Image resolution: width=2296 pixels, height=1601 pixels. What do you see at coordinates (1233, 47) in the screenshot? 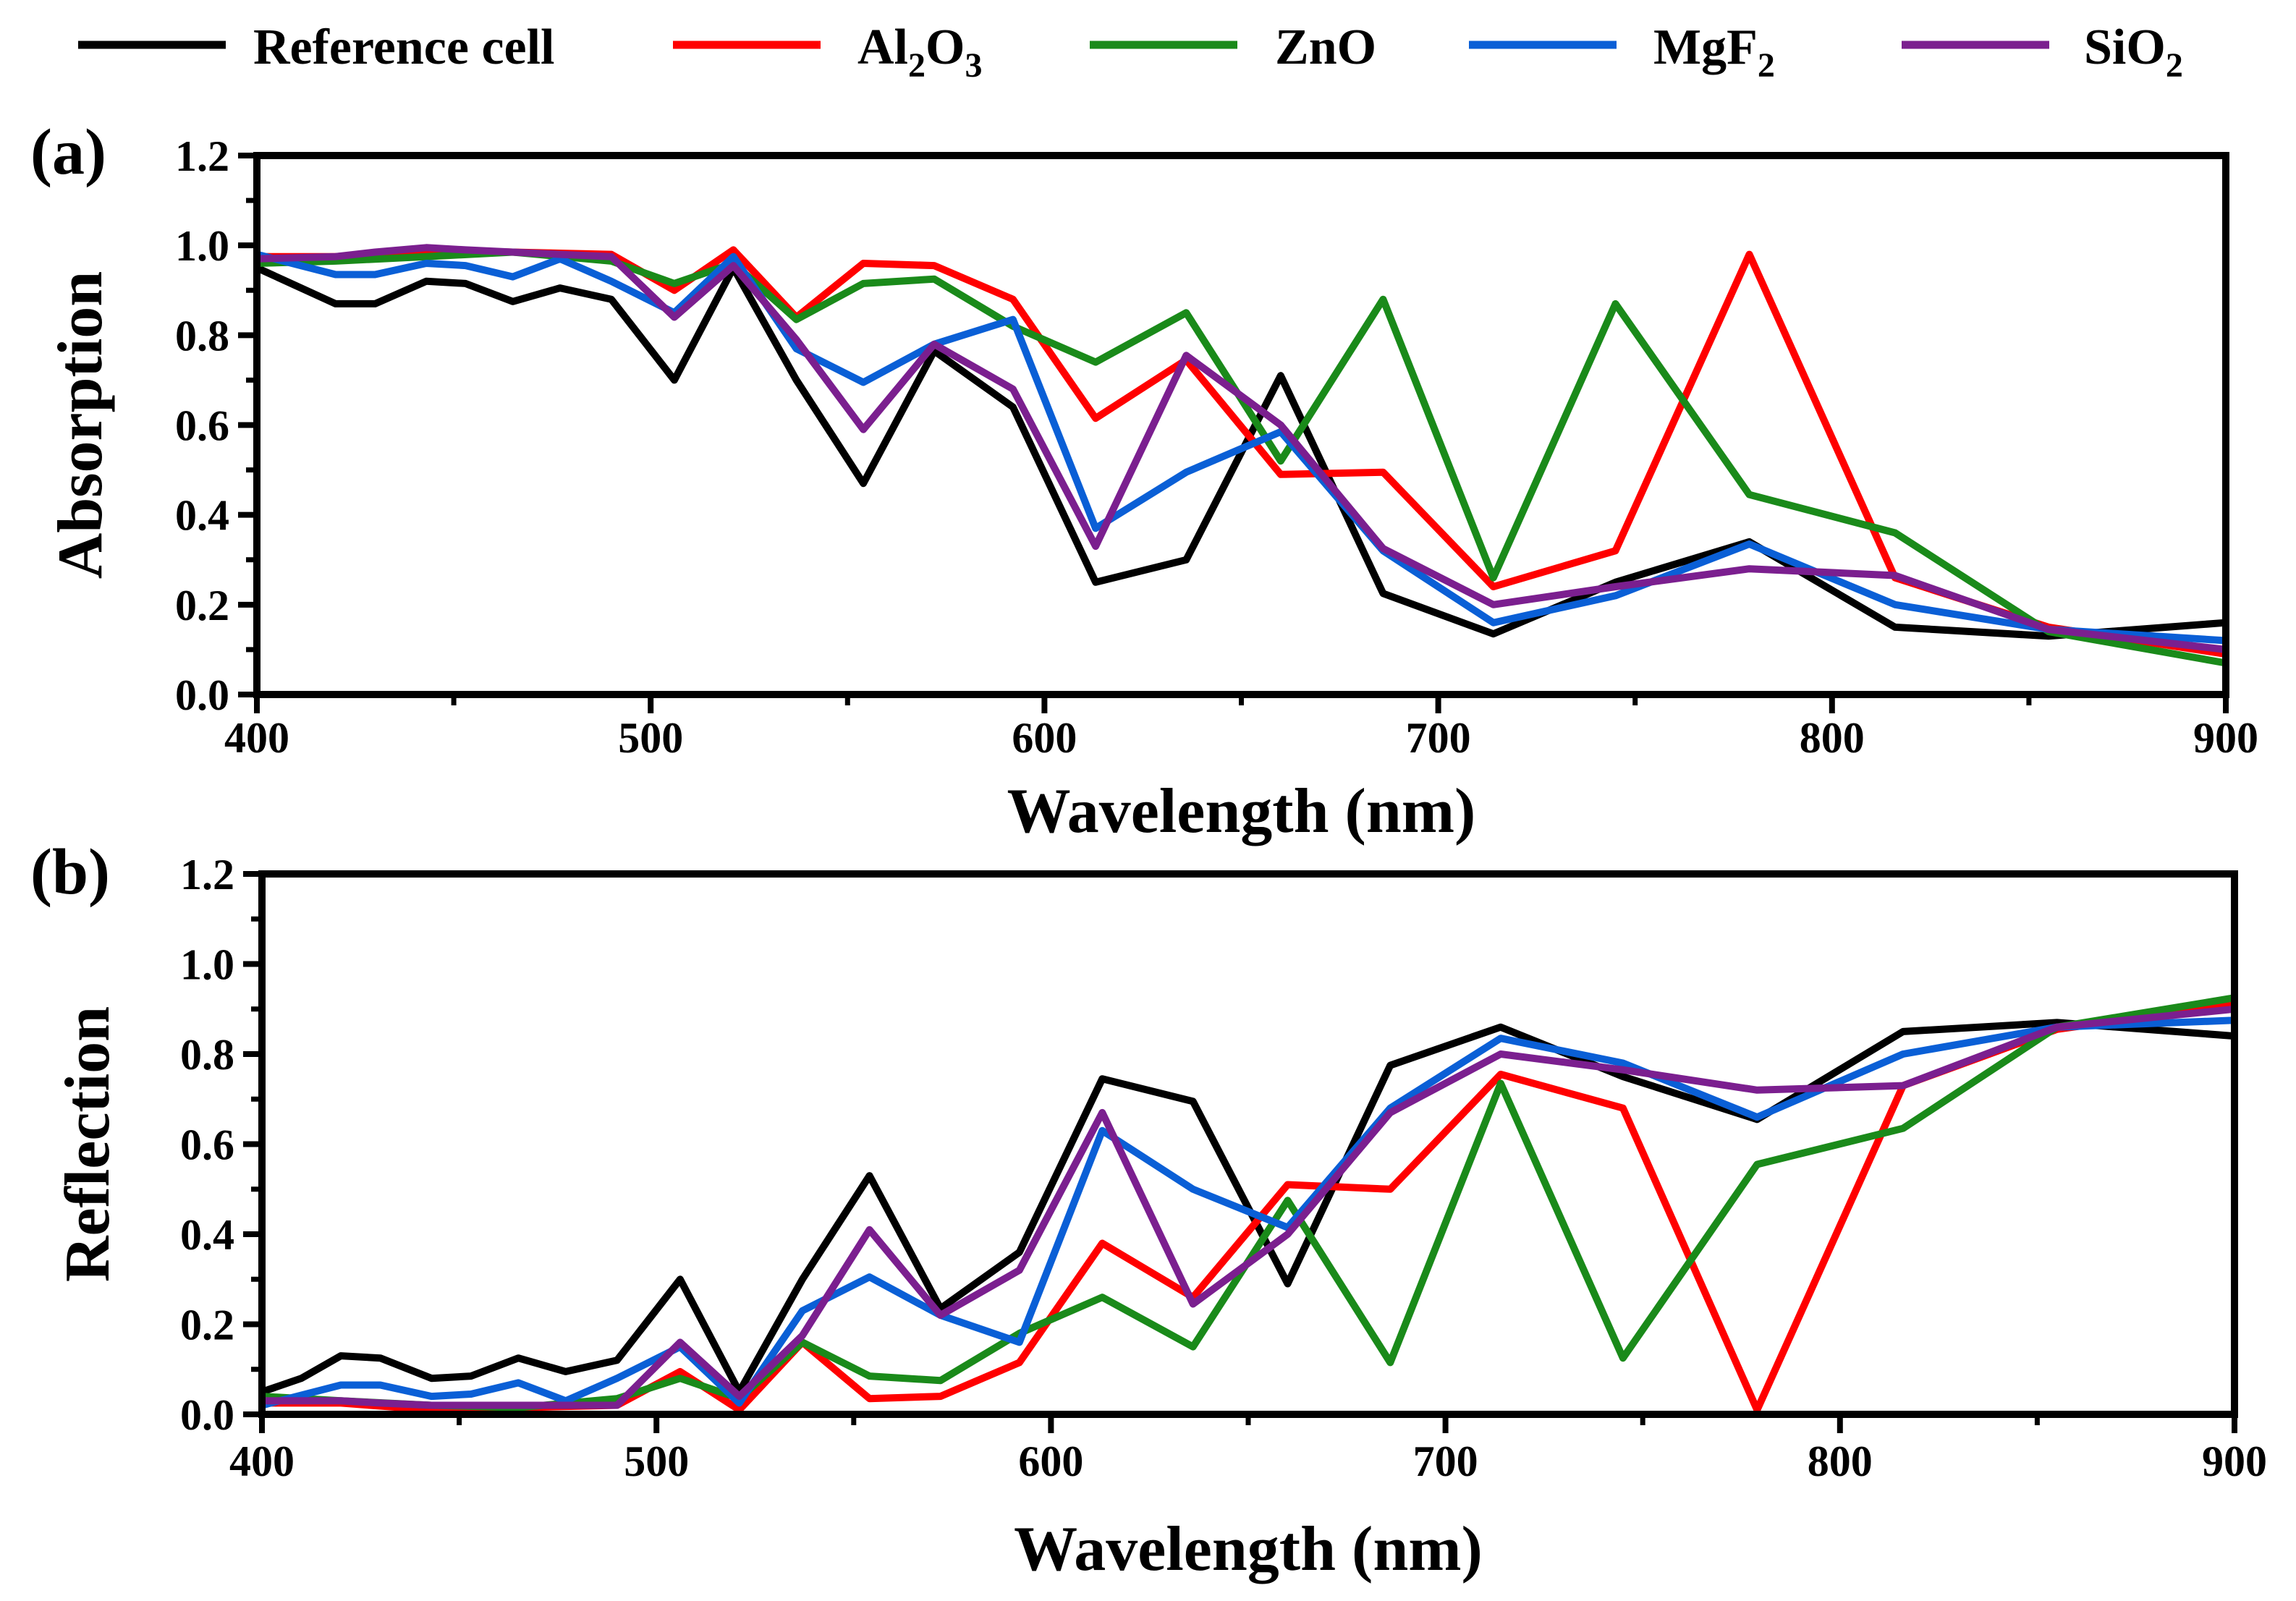
I see `legend-item: ZnO` at bounding box center [1233, 47].